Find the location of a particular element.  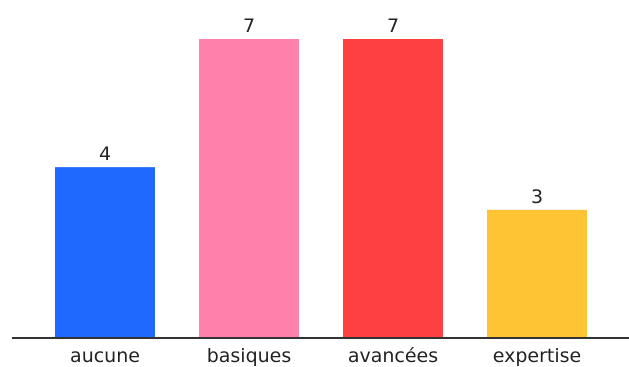

value-label-0: 4 is located at coordinates (105, 154).